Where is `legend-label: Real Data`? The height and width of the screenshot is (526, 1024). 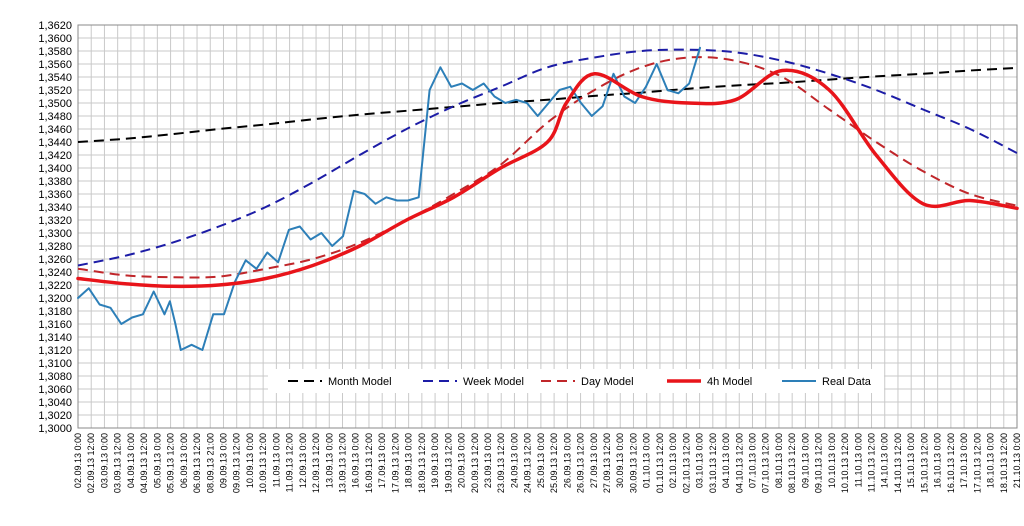 legend-label: Real Data is located at coordinates (847, 382).